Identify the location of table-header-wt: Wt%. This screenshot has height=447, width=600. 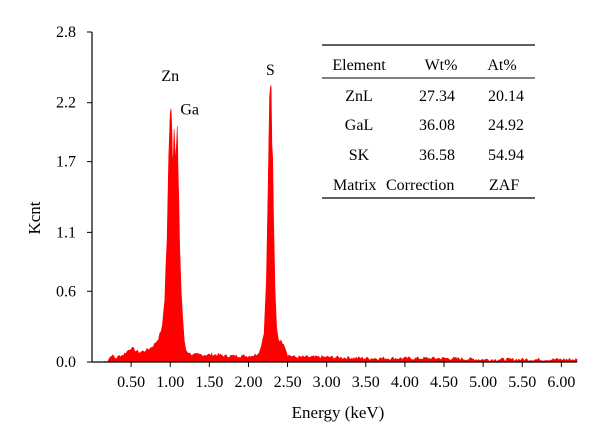
(441, 65).